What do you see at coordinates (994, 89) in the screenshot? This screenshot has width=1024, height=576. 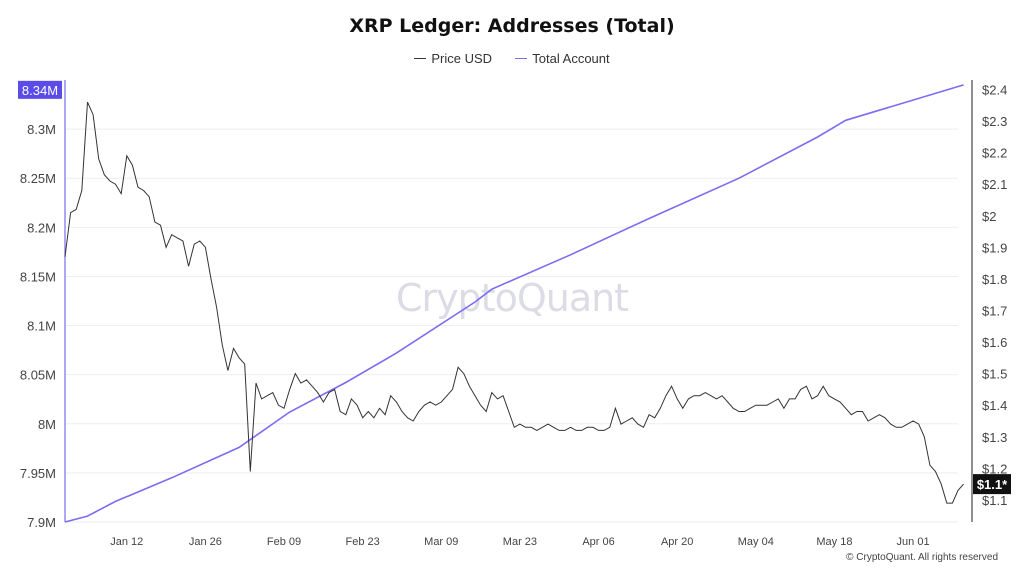 I see `right-axis-tick-label: $2.4` at bounding box center [994, 89].